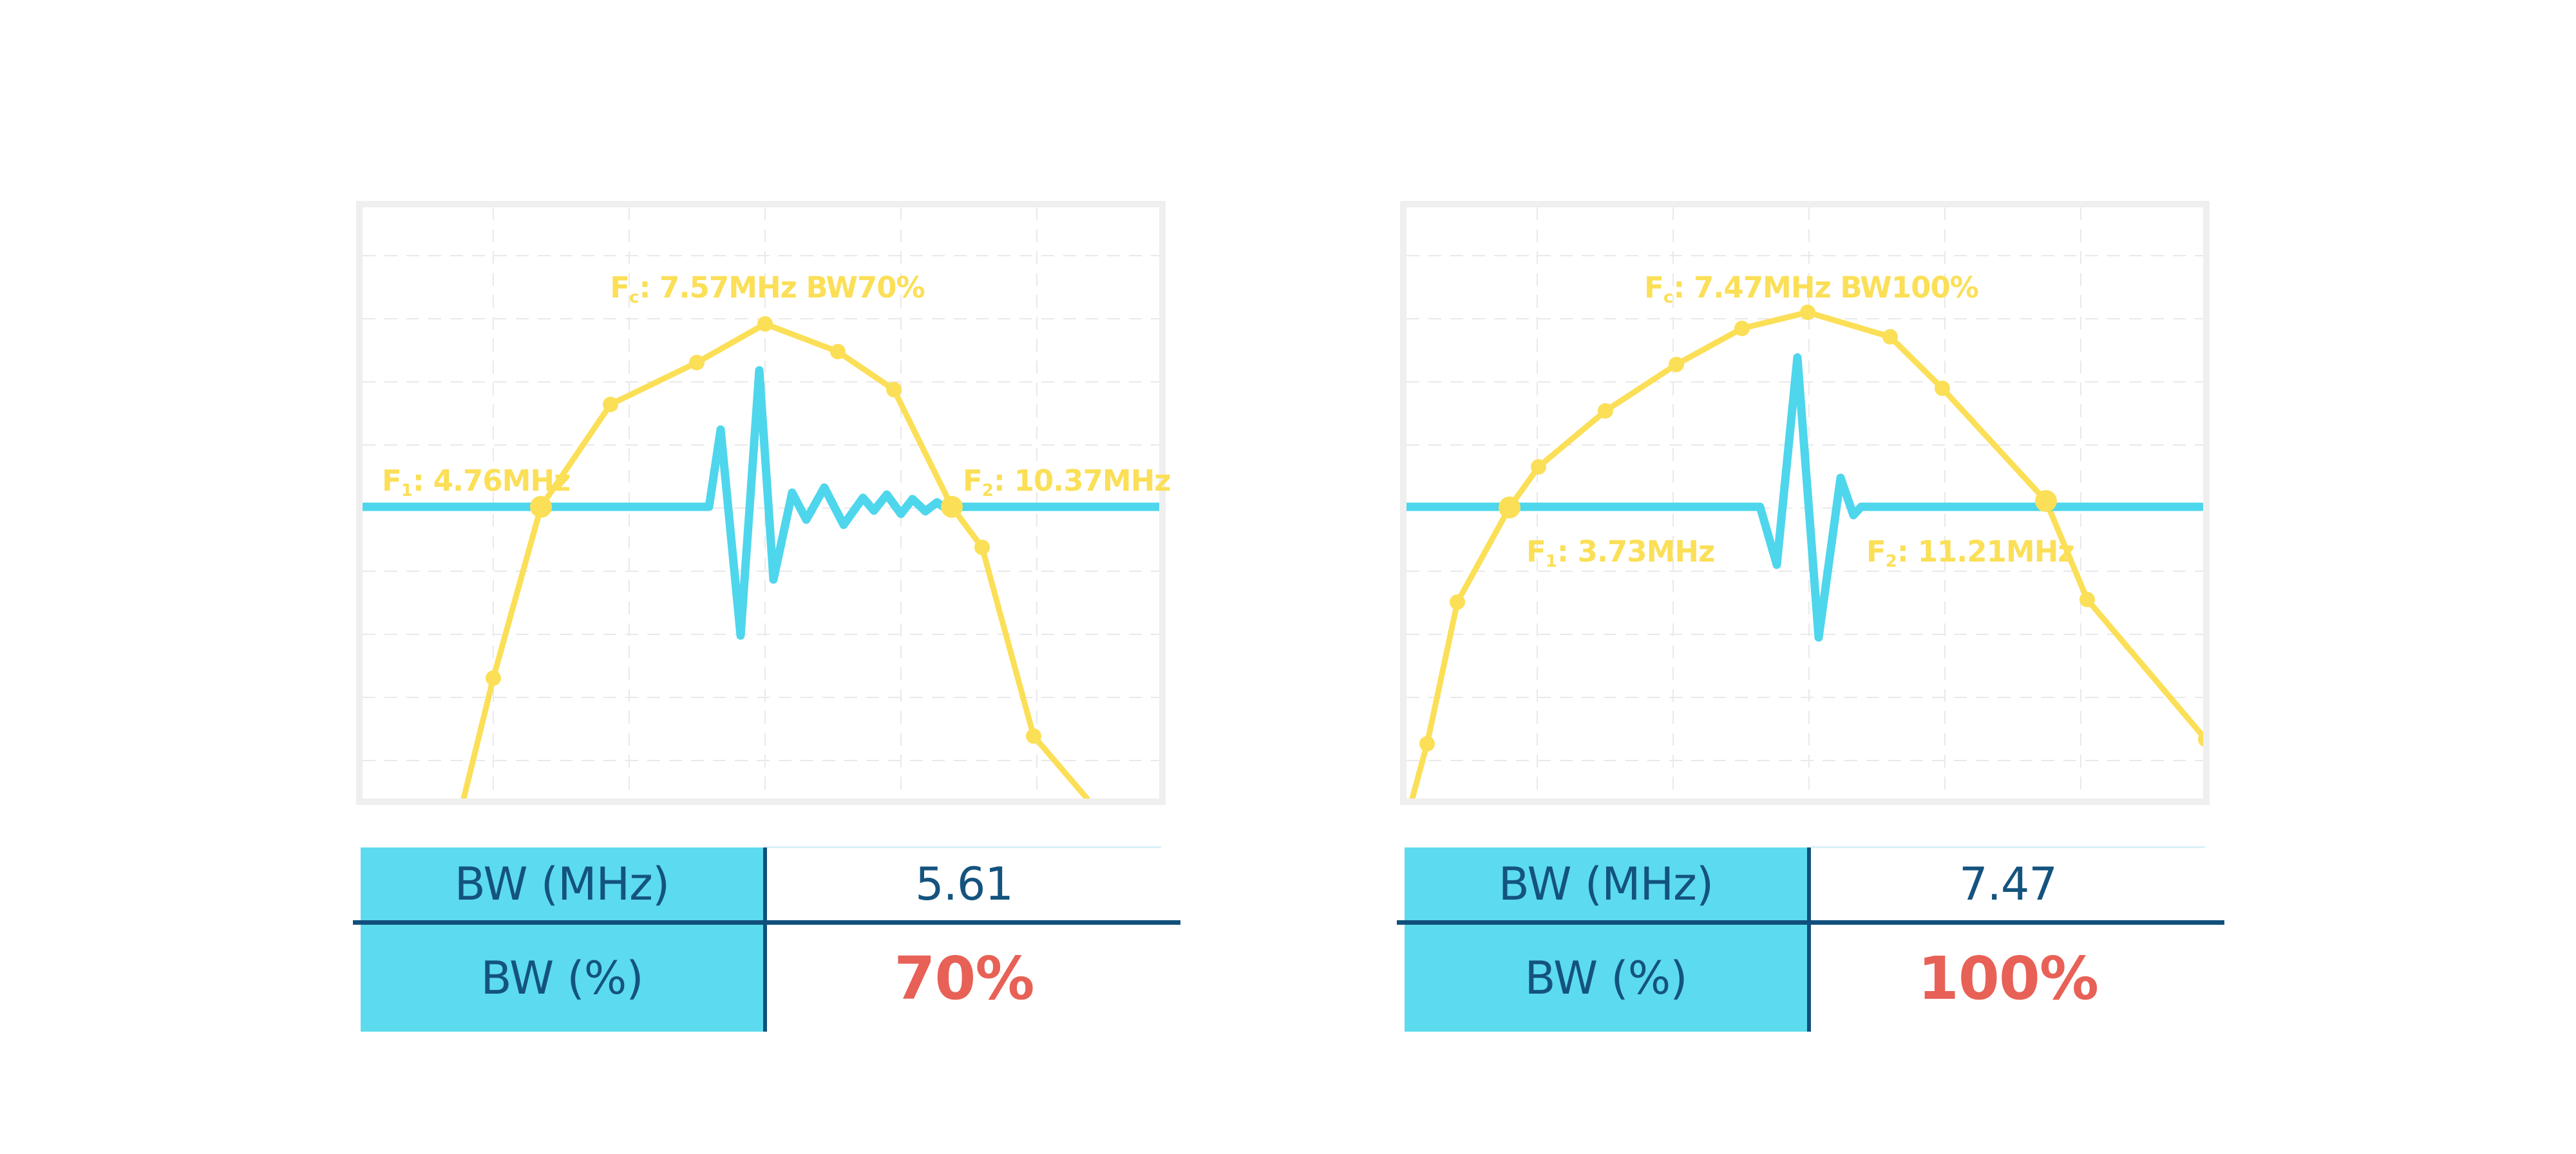  I want to click on f2-value: : 10.37MHz, so click(1082, 481).